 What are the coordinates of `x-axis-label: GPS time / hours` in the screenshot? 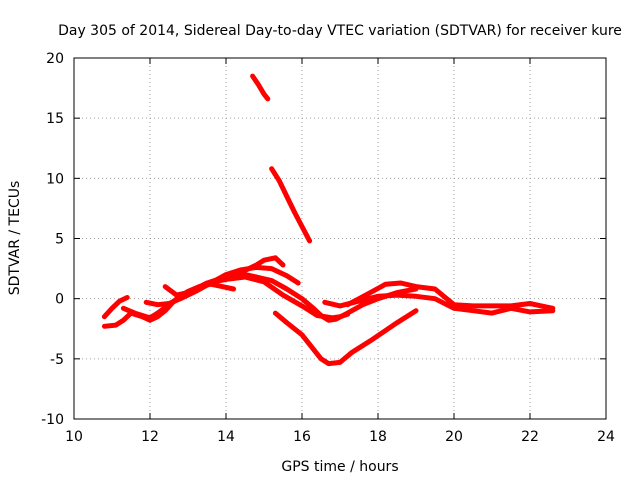 It's located at (339, 467).